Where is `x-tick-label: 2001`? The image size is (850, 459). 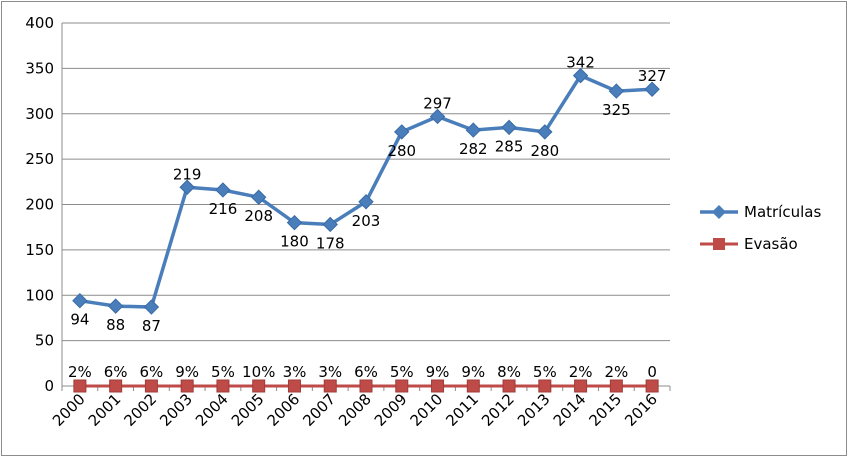 x-tick-label: 2001 is located at coordinates (105, 410).